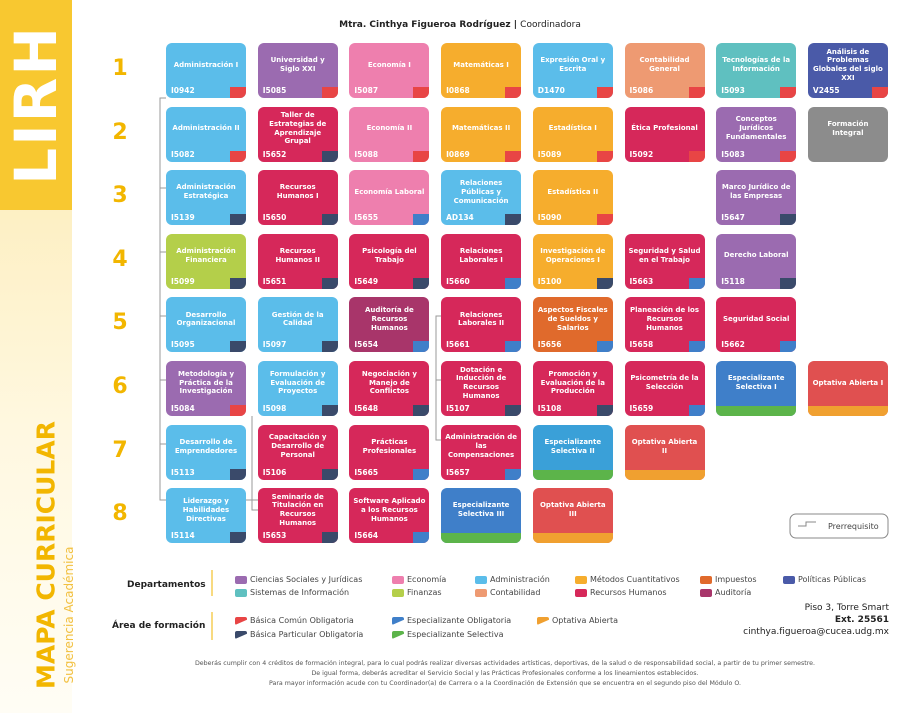 The width and height of the screenshot is (923, 713). What do you see at coordinates (459, 620) in the screenshot?
I see `area-name: Especializante Obligatoria` at bounding box center [459, 620].